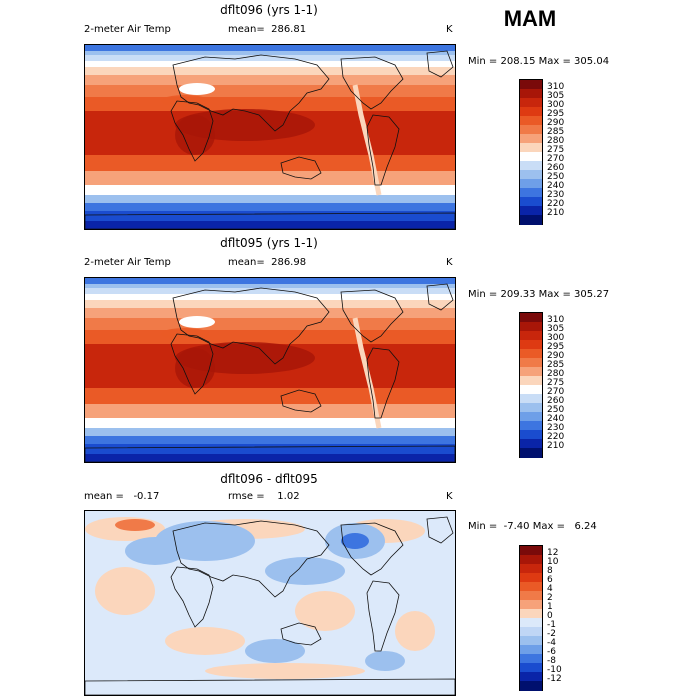 This screenshot has height=700, width=700. What do you see at coordinates (556, 428) in the screenshot?
I see `colorbar-label: 230` at bounding box center [556, 428].